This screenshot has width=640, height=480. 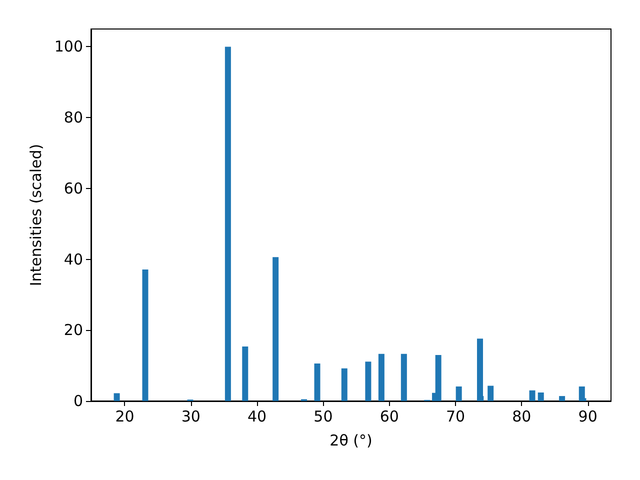 What do you see at coordinates (68, 47) in the screenshot?
I see `y-tick-label: 100` at bounding box center [68, 47].